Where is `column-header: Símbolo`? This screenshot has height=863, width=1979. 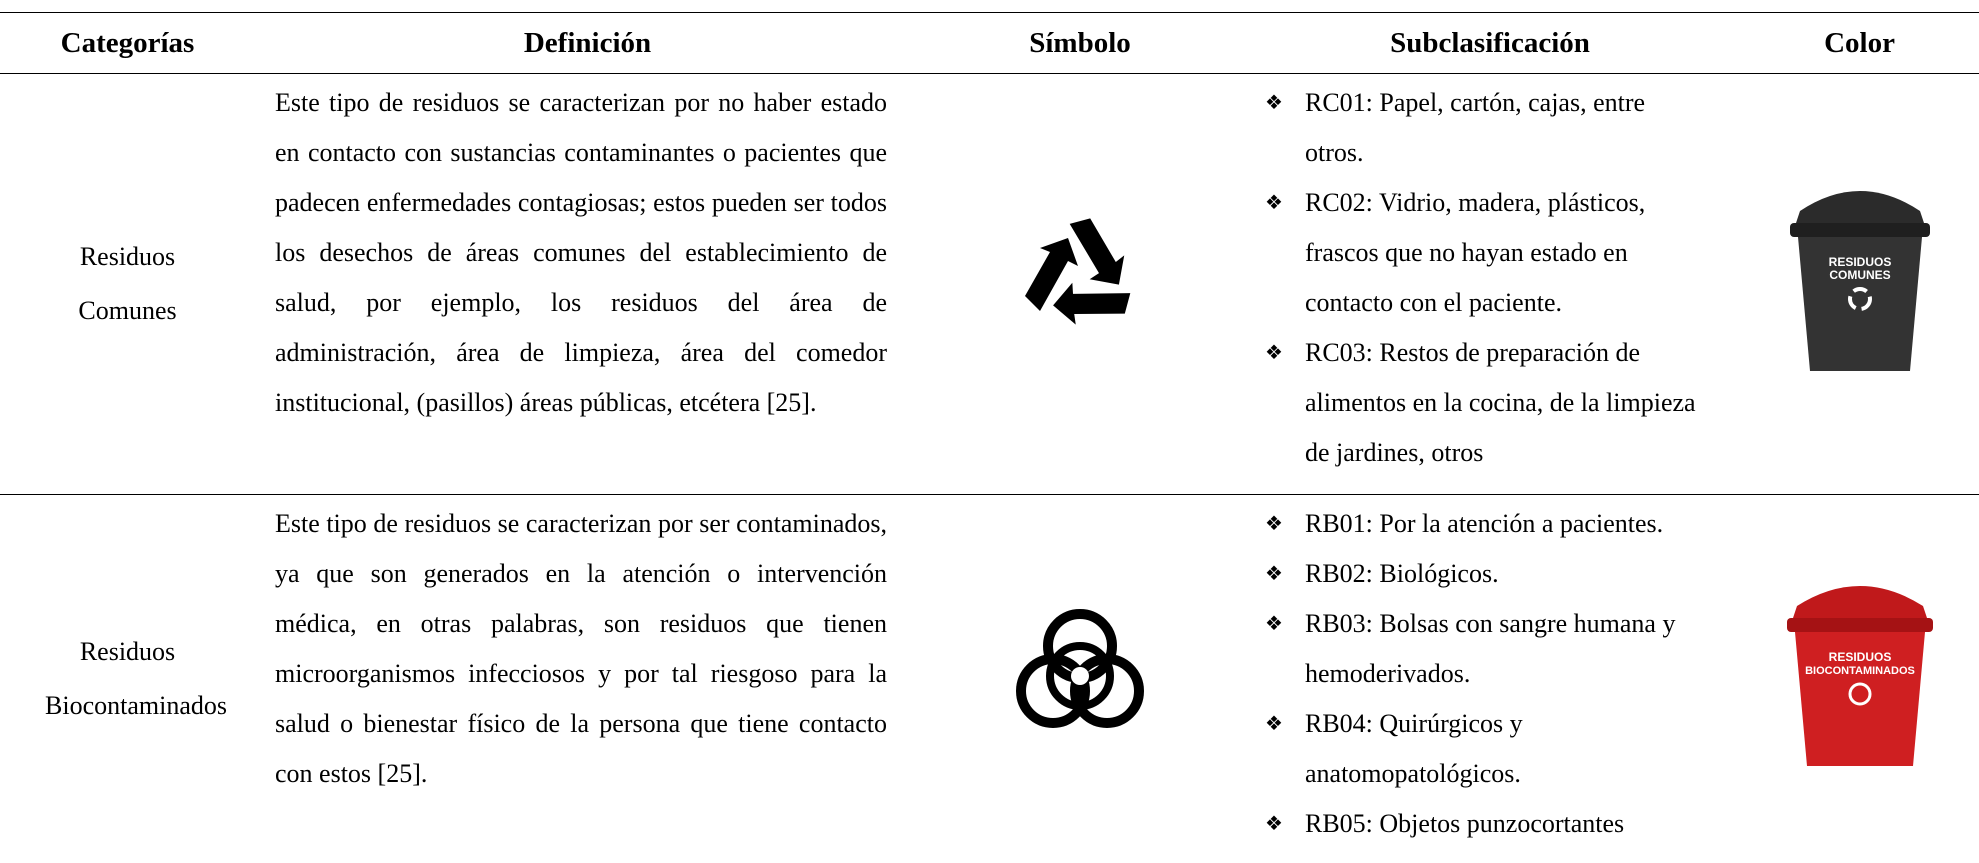 column-header: Símbolo is located at coordinates (1080, 43).